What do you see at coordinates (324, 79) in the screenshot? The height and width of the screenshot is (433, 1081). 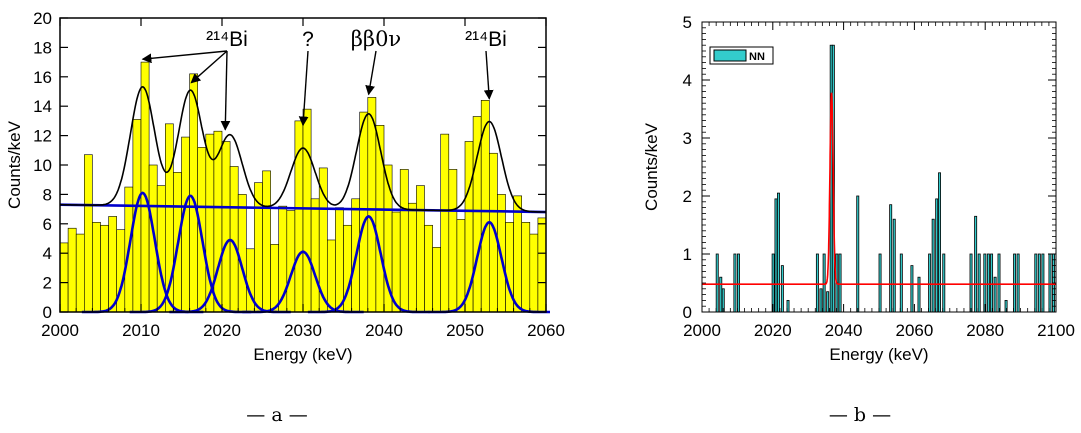 I see `panel-a-annotations: ²¹⁴Bi? ββ0ν ²¹⁴Bi` at bounding box center [324, 79].